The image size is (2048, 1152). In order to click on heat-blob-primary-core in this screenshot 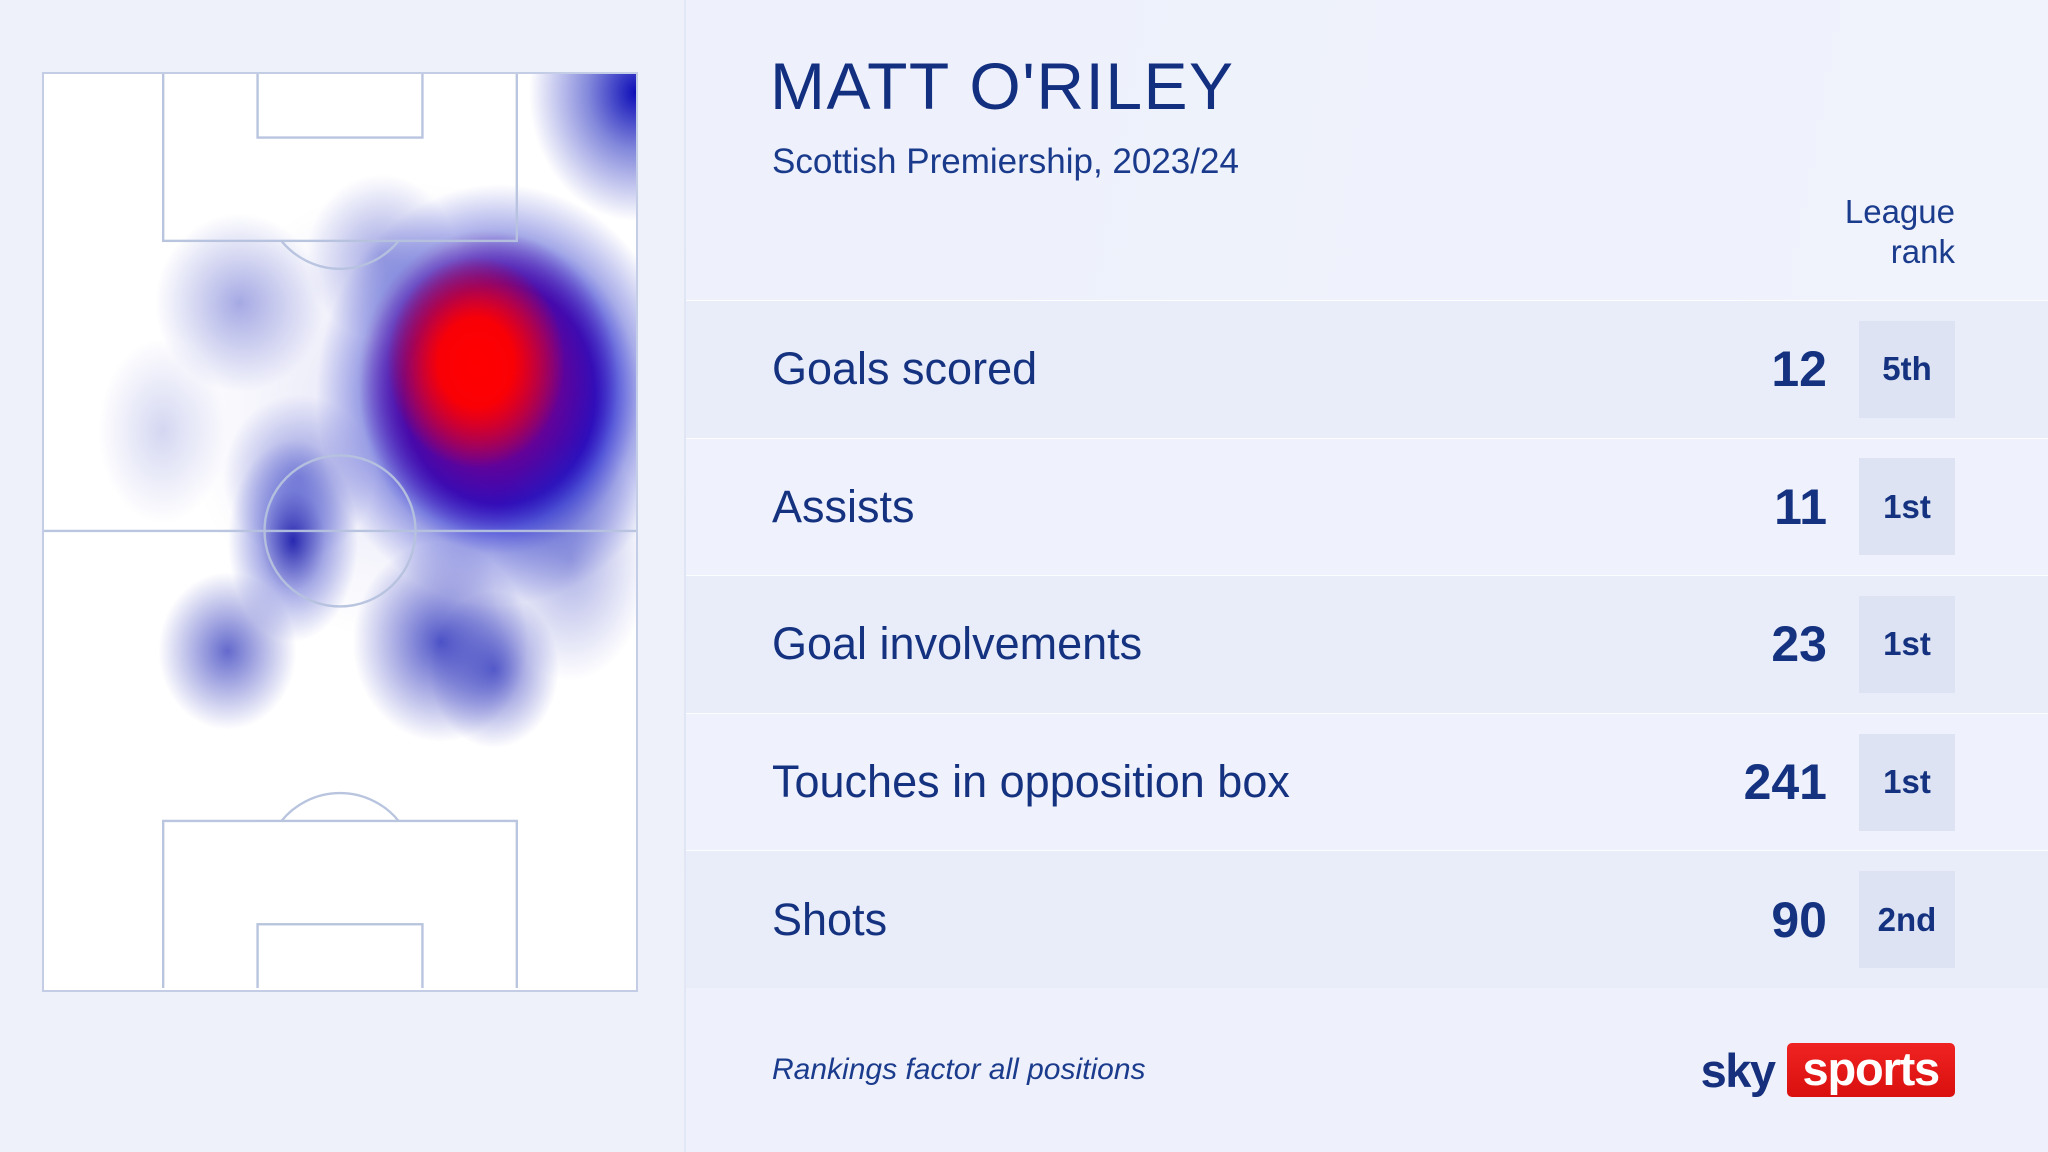, I will do `click(476, 362)`.